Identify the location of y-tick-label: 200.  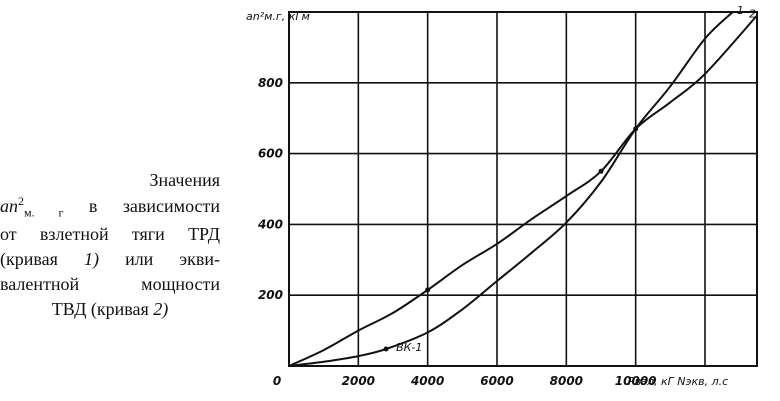
(270, 295).